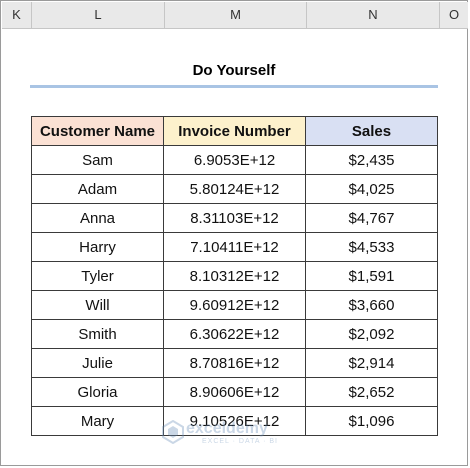 This screenshot has height=468, width=470. I want to click on cell-sales: $1,096, so click(371, 421).